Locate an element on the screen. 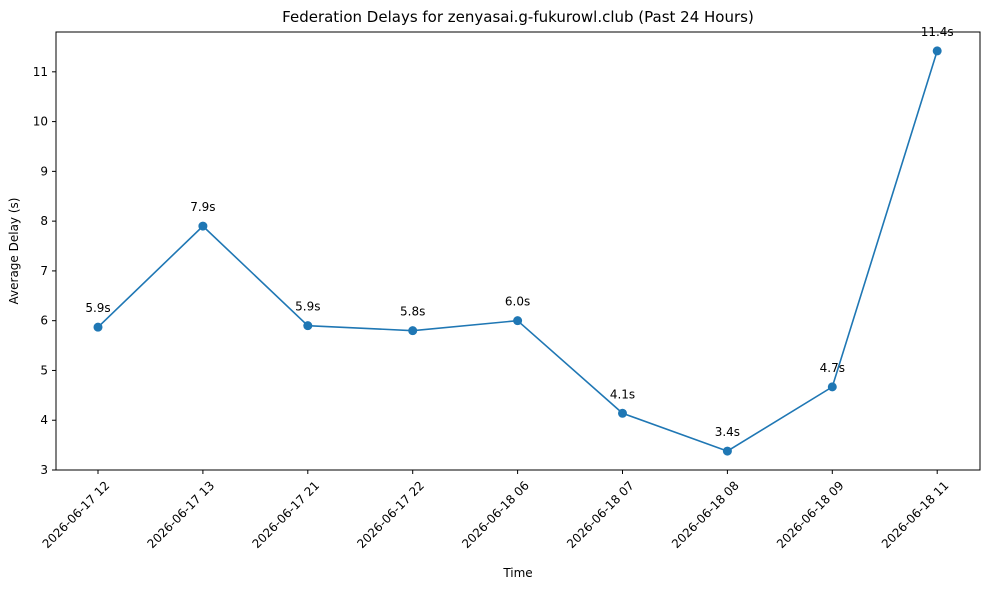 The width and height of the screenshot is (989, 590). y-tick-label: 6 is located at coordinates (44, 321).